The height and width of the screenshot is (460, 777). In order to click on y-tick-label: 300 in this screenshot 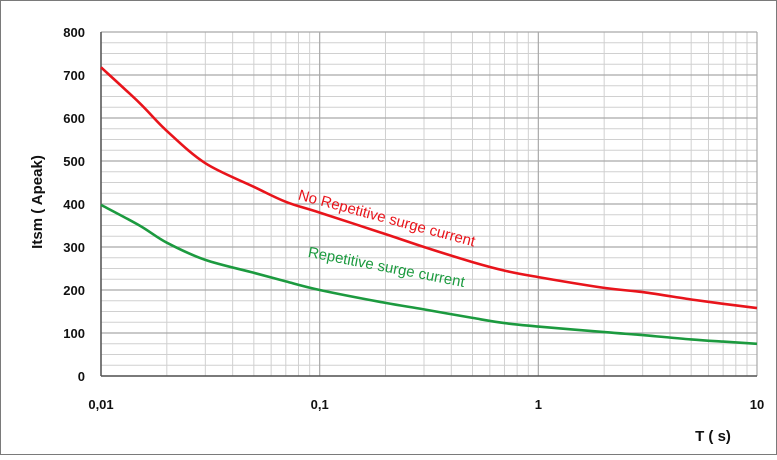, I will do `click(74, 247)`.